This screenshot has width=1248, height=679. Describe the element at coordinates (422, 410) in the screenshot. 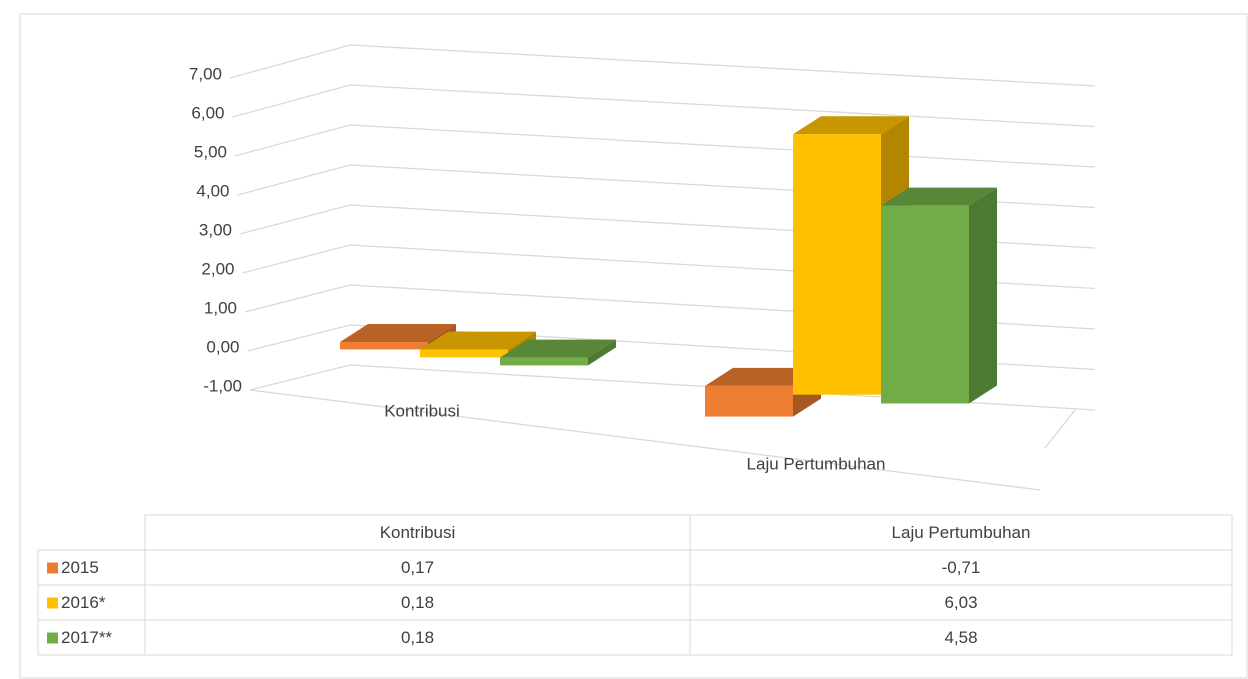

I see `x-tick-label: Kontribusi` at that location.